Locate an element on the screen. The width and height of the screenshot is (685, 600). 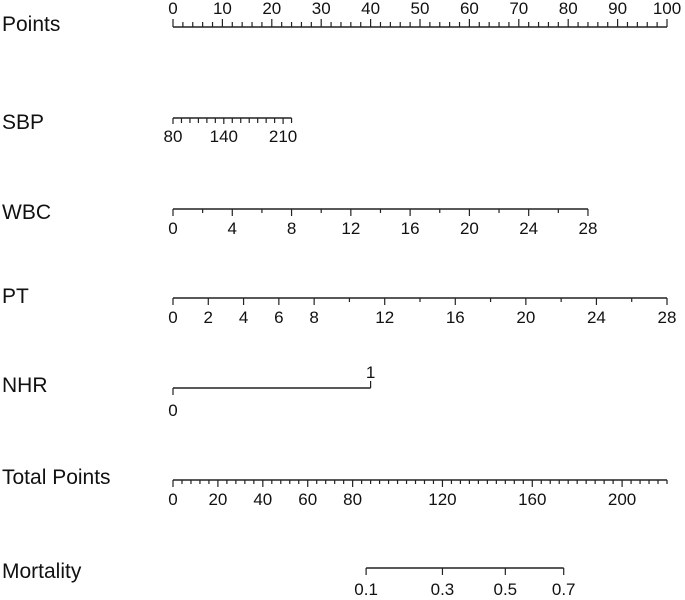
points-tick-label-5: 50 is located at coordinates (420, 9).